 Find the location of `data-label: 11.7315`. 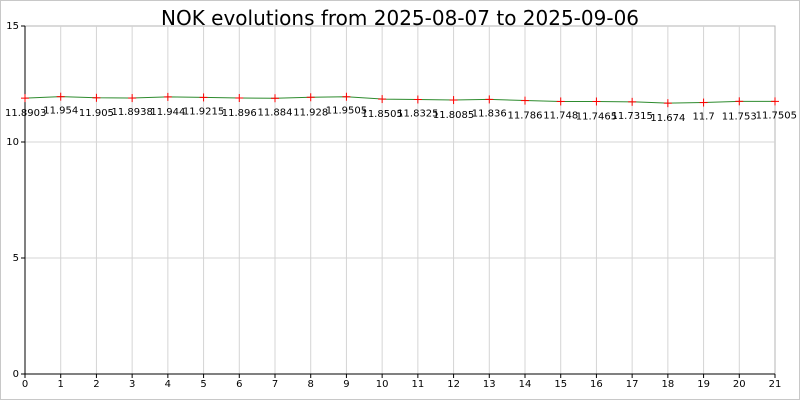

data-label: 11.7315 is located at coordinates (631, 116).